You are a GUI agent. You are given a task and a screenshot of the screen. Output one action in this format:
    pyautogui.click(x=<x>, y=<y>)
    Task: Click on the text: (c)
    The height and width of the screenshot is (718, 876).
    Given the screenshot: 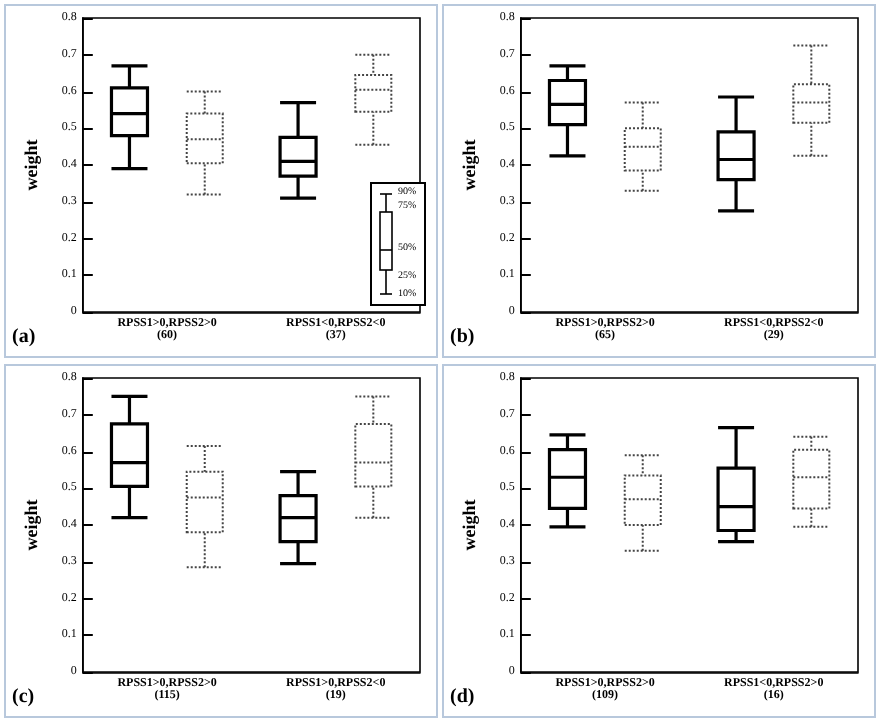 What is the action you would take?
    pyautogui.click(x=23, y=697)
    